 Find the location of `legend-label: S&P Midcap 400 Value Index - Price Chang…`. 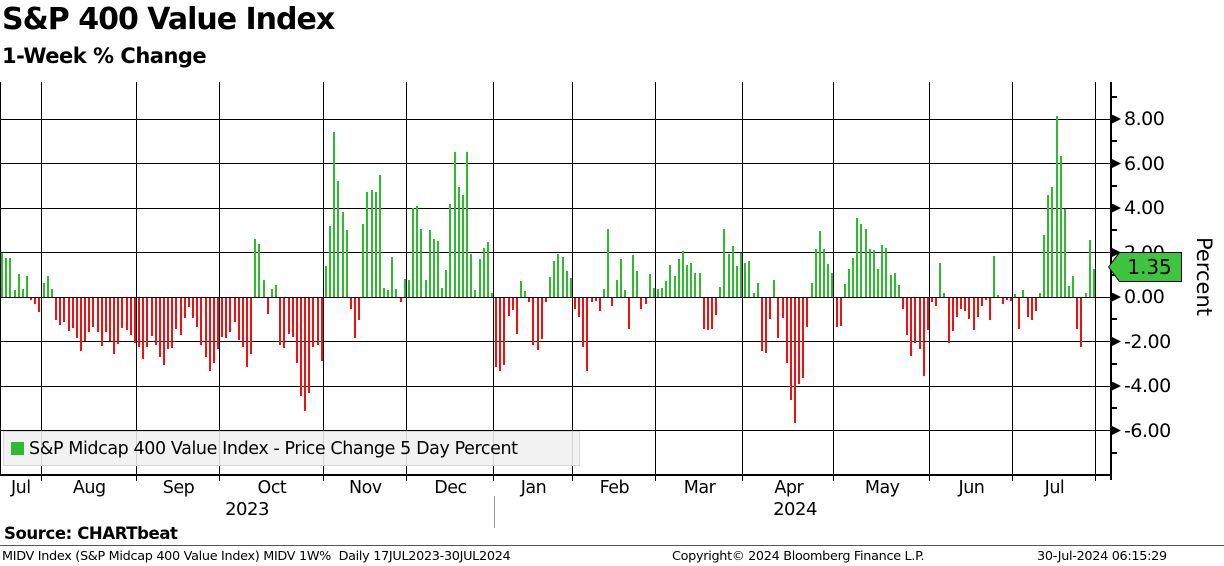

legend-label: S&P Midcap 400 Value Index - Price Chang… is located at coordinates (273, 448).